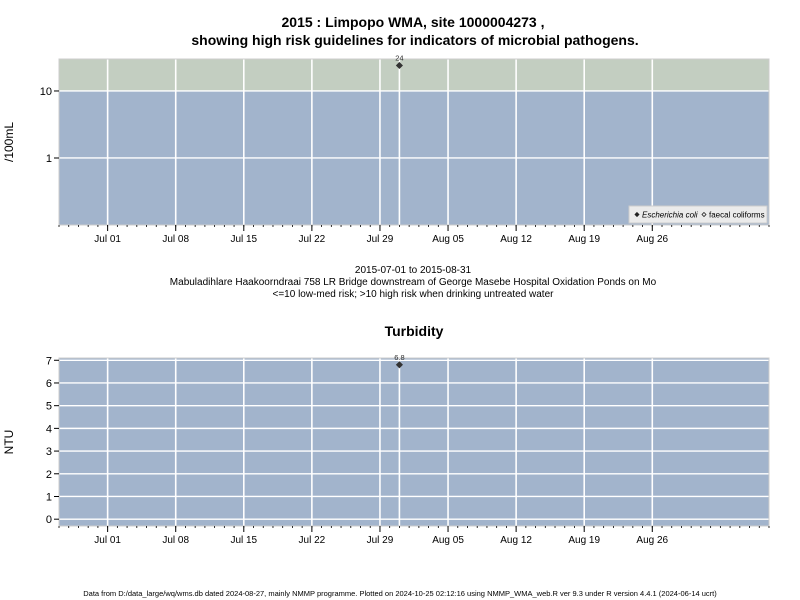  I want to click on microbial-panel-legend-label: Escherichia coli, so click(670, 215).